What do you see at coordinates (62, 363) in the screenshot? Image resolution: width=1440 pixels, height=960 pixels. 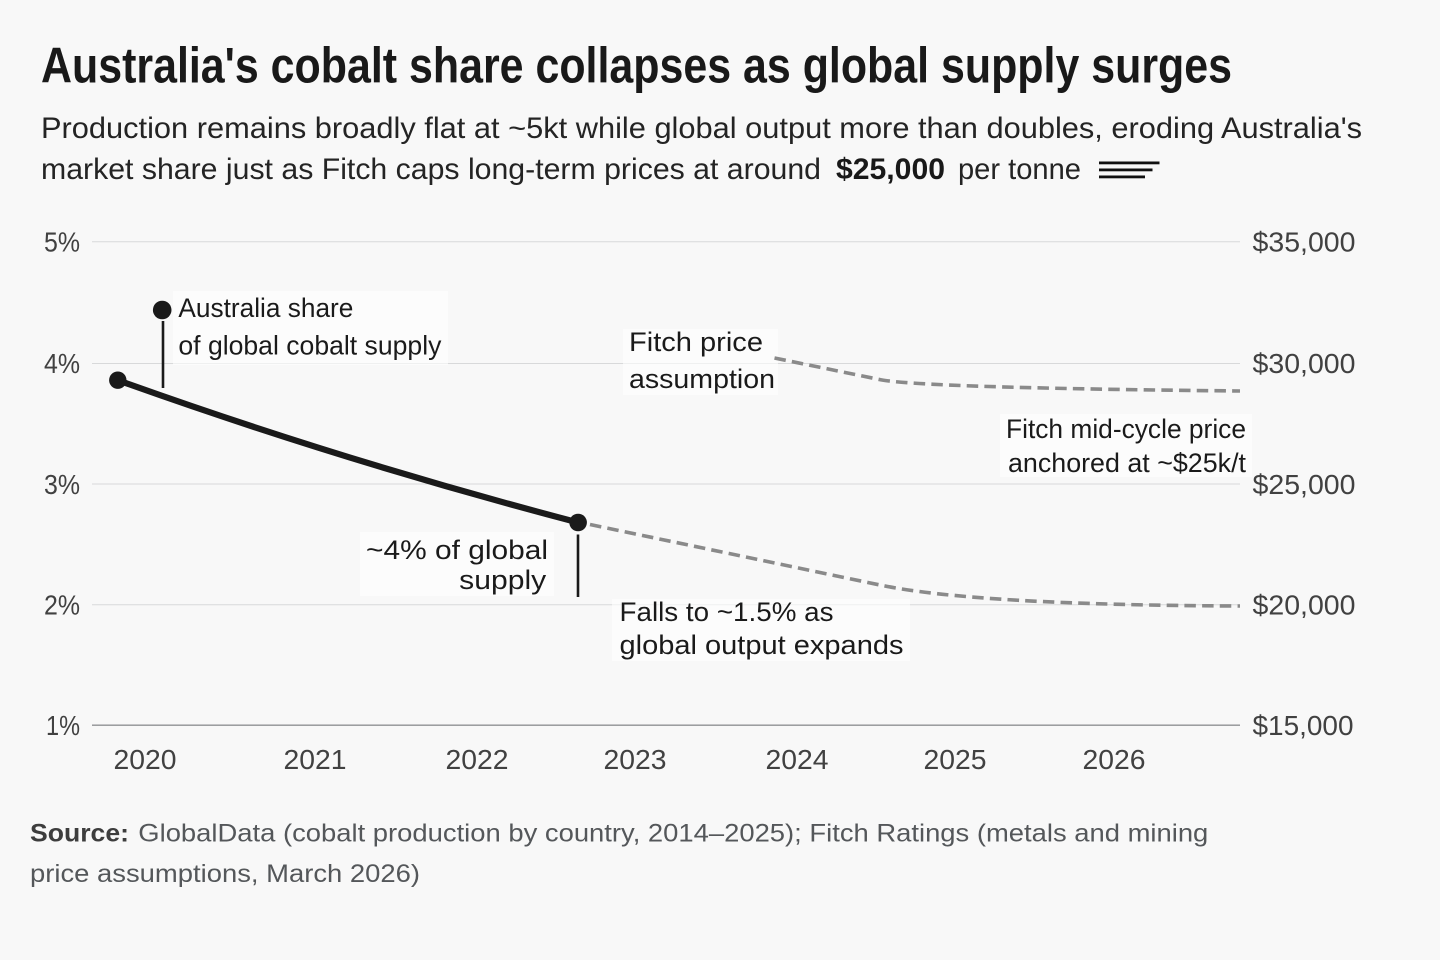 I see `svg-text: 4%` at bounding box center [62, 363].